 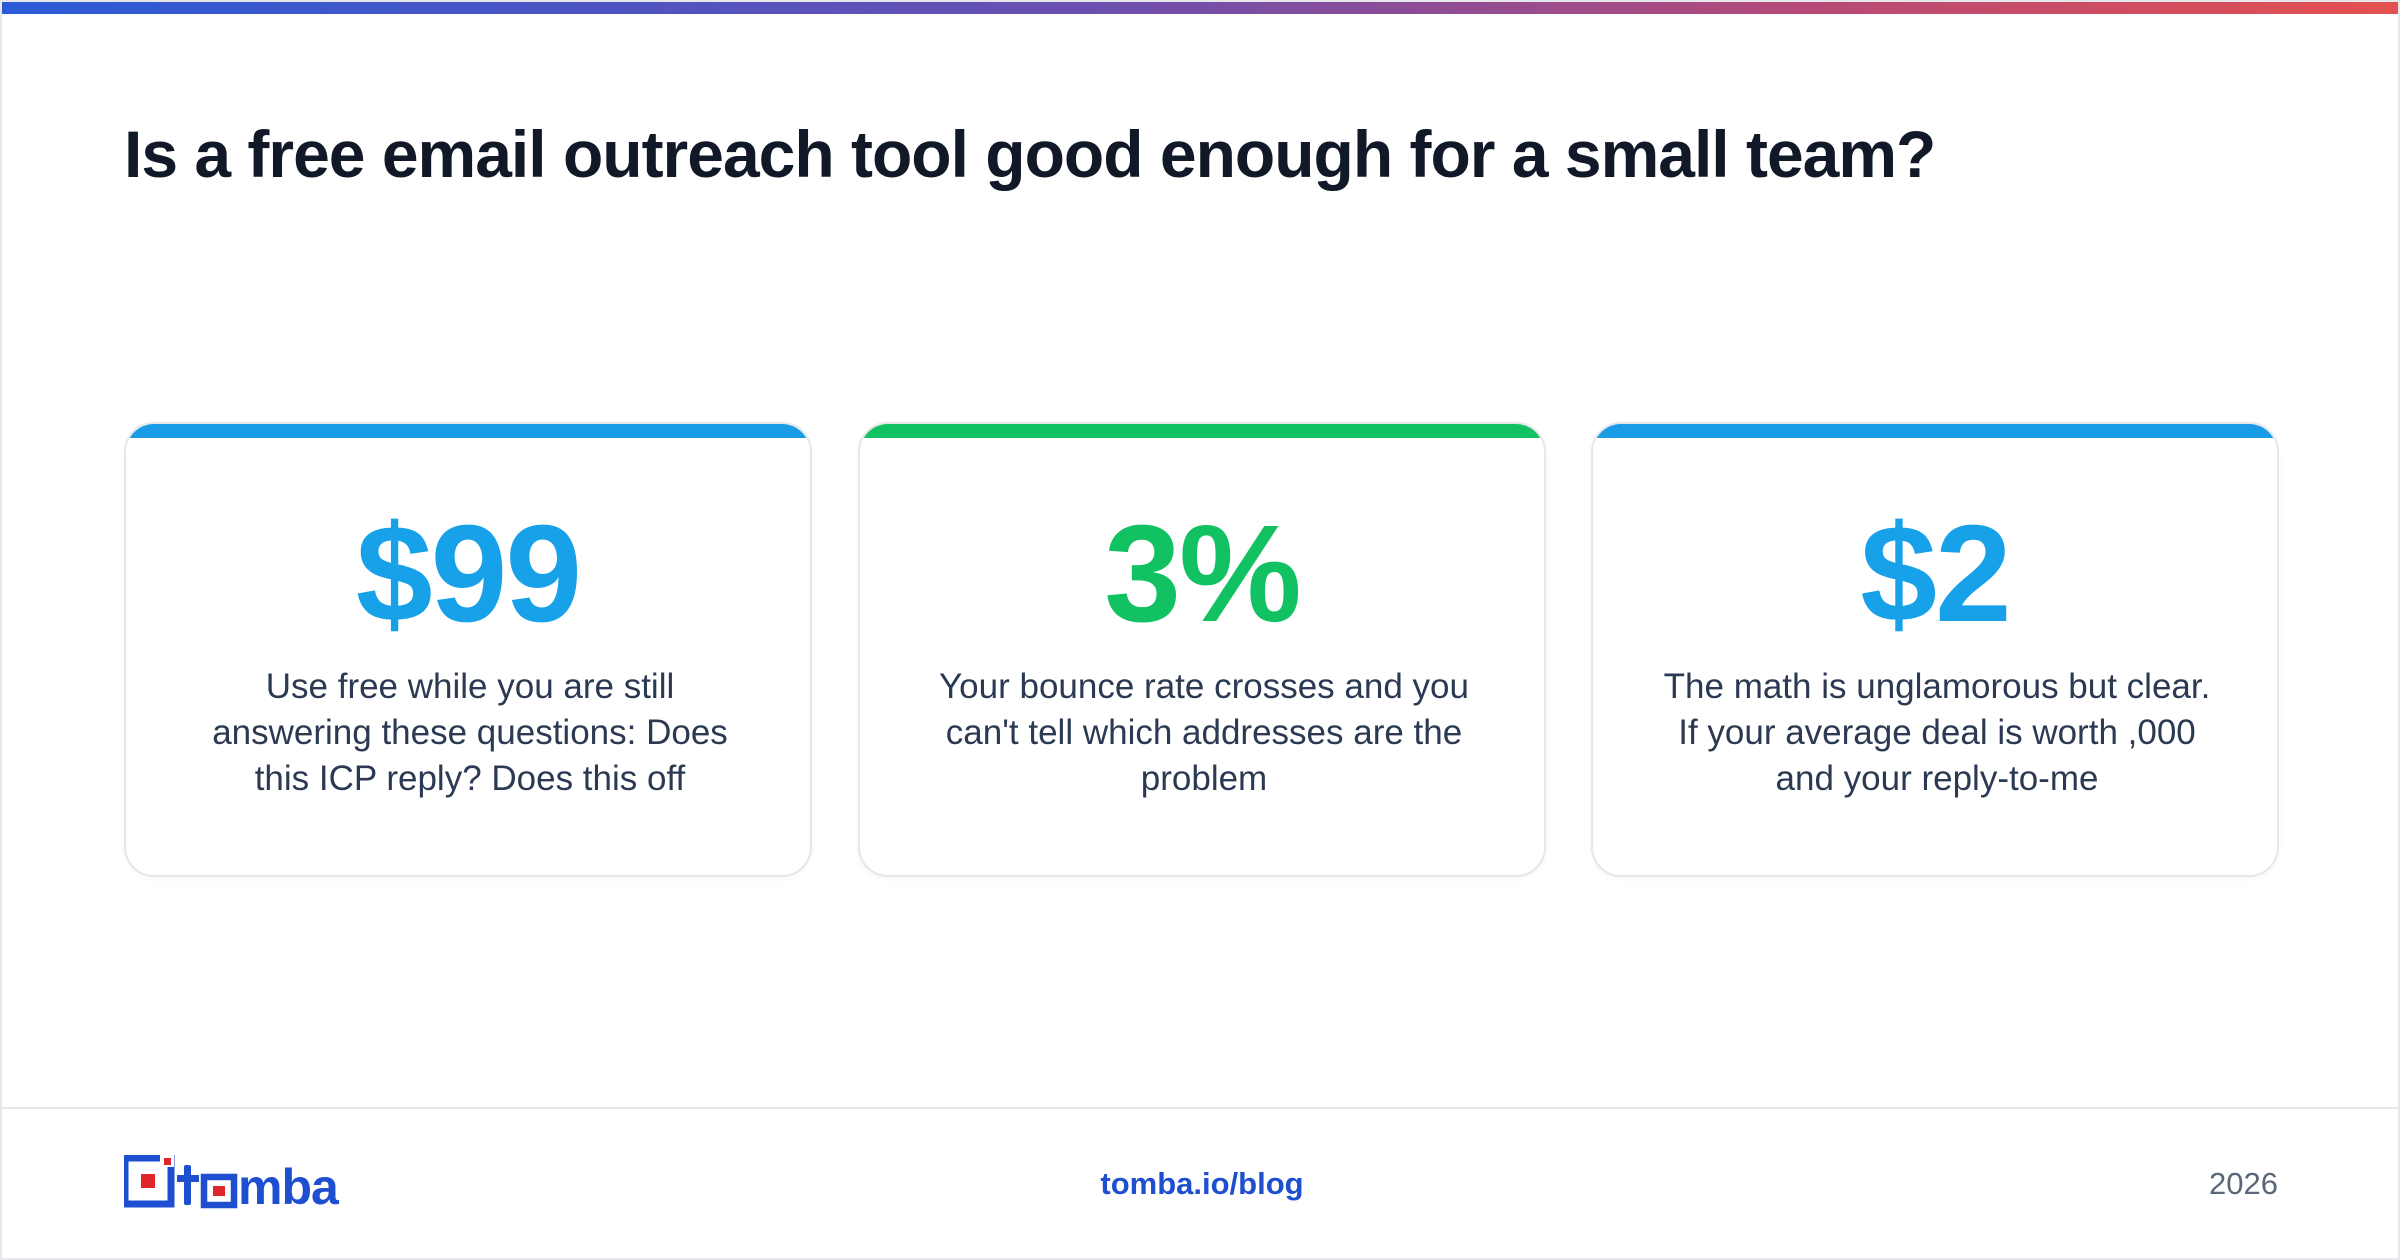 What do you see at coordinates (1936, 574) in the screenshot?
I see `stat-value: $2` at bounding box center [1936, 574].